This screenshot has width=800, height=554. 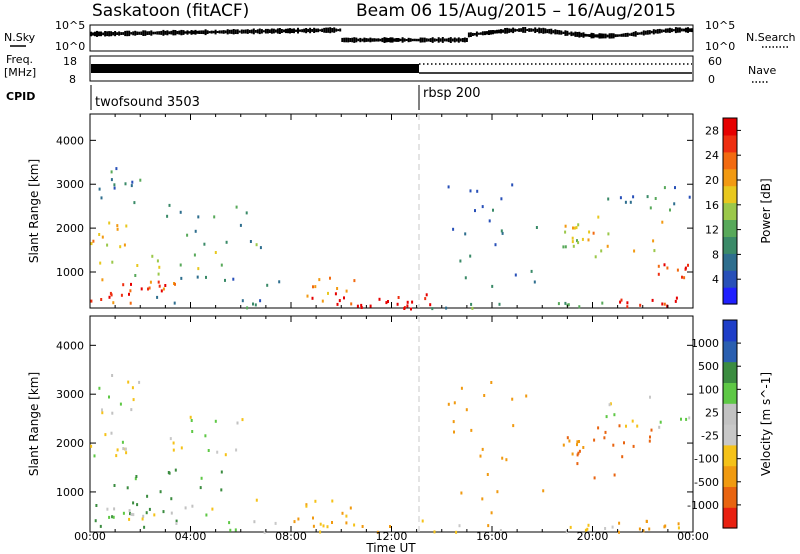 I want to click on colorbar-tick-label: -1000, so click(x=703, y=505).